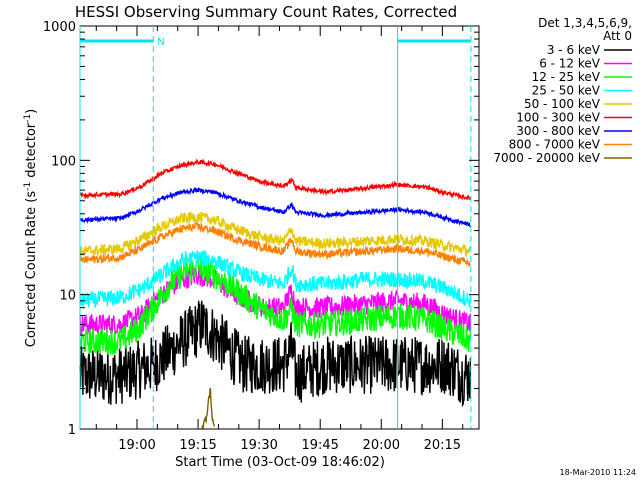 This screenshot has height=480, width=640. I want to click on y-axis-label: Corrected Count Rate (s-1 detector-1), so click(31, 228).